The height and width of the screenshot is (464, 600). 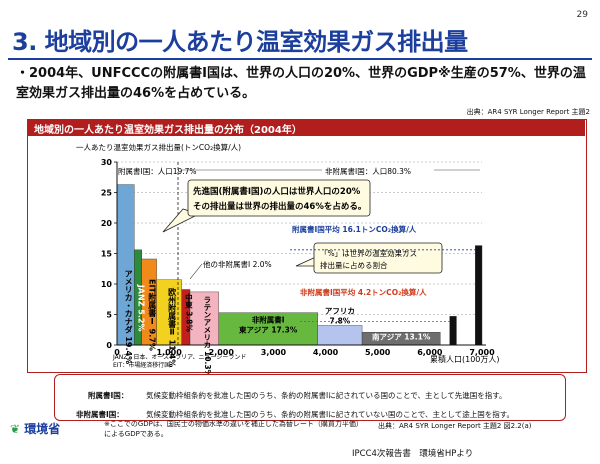 I want to click on bar-label-east-asia: 東アジア 17.3%, so click(x=268, y=330).